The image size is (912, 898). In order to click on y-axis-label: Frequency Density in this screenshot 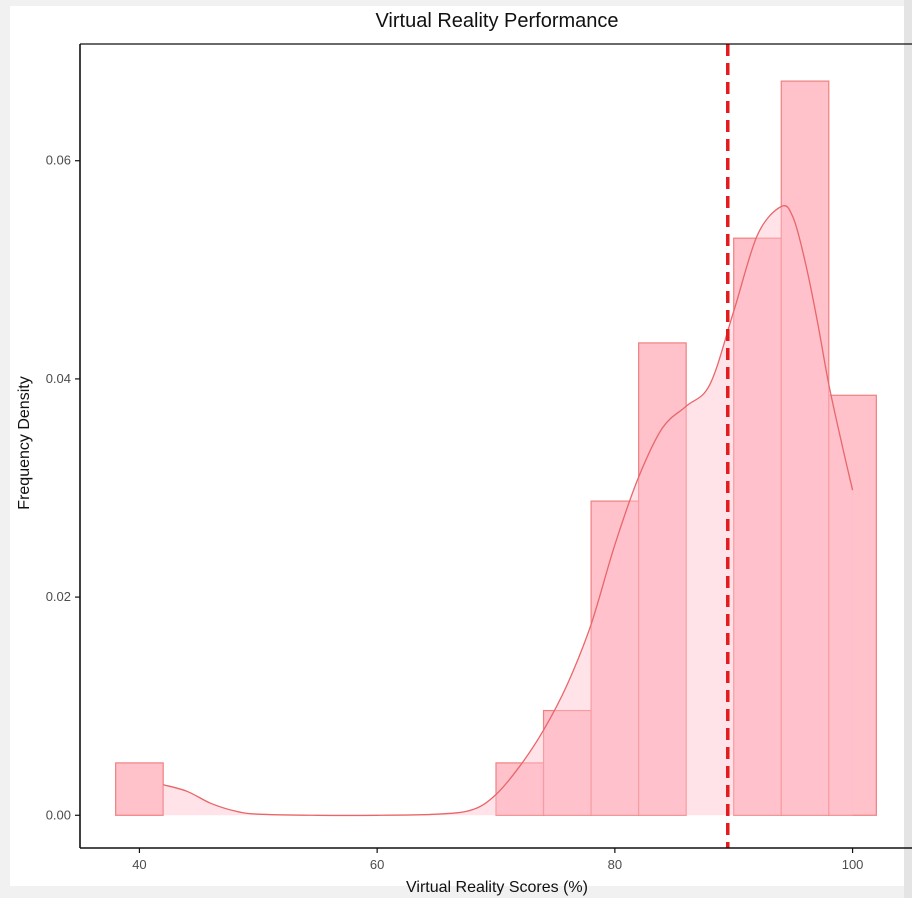, I will do `click(24, 442)`.